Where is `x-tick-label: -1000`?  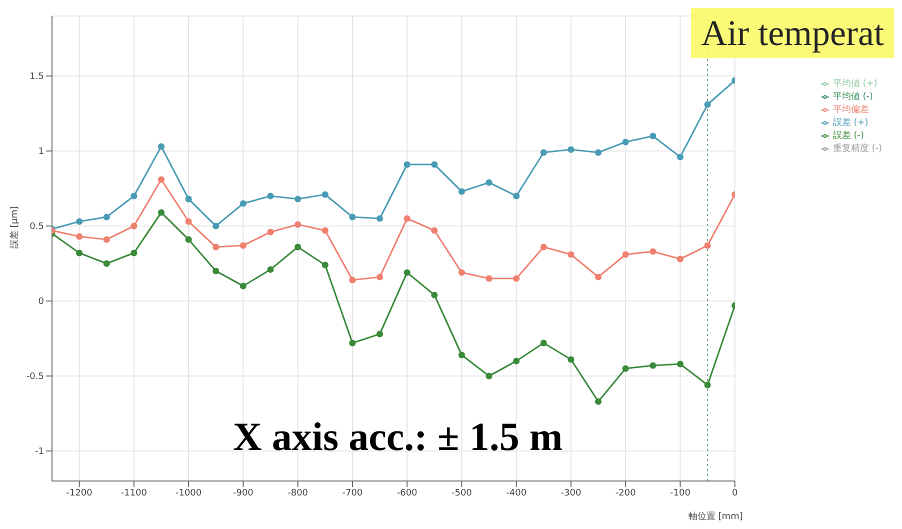
x-tick-label: -1000 is located at coordinates (188, 493).